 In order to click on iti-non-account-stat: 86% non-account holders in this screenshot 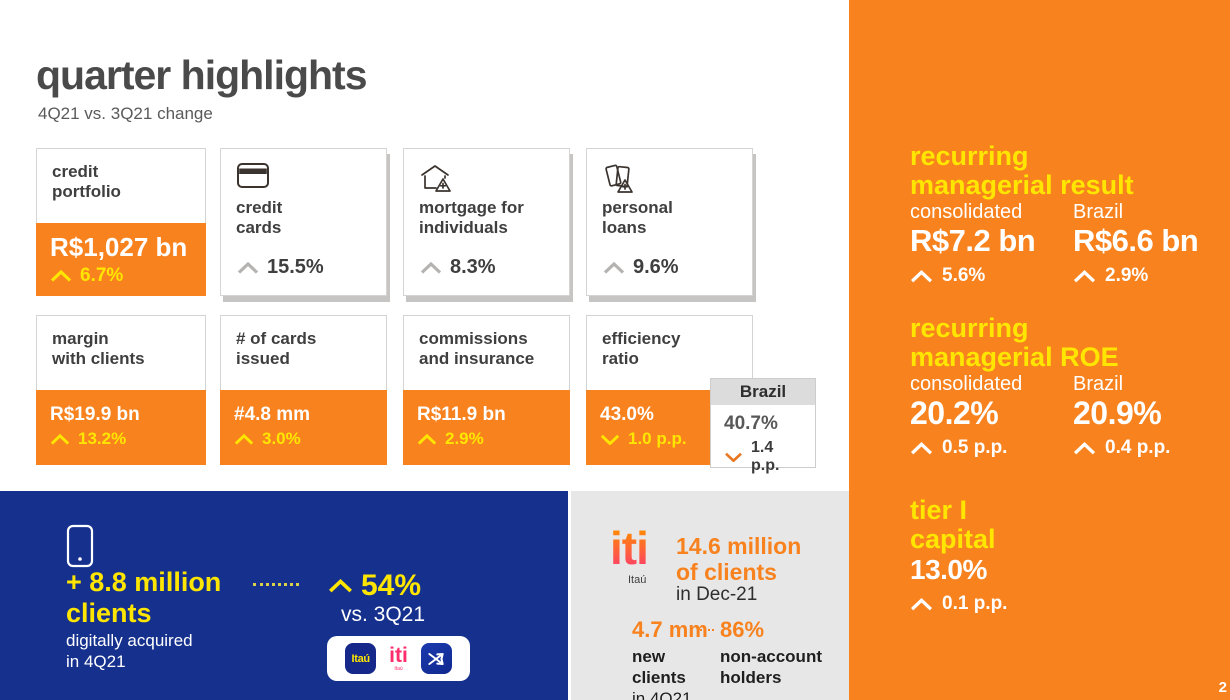, I will do `click(771, 652)`.